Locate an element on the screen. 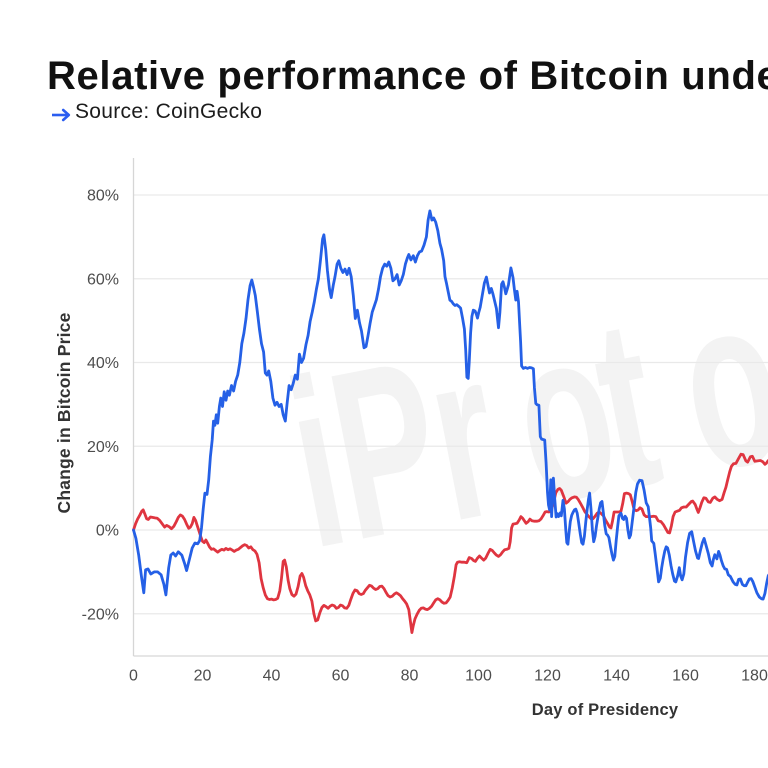 The height and width of the screenshot is (768, 768). svg-text: 180 is located at coordinates (754, 676).